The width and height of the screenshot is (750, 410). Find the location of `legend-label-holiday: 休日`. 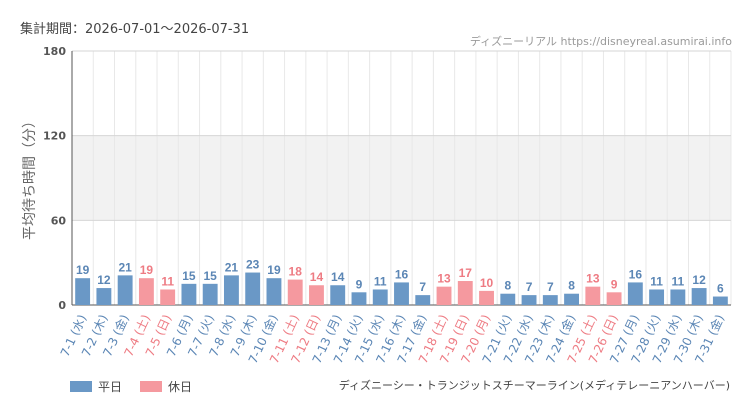

legend-label-holiday: 休日 is located at coordinates (180, 387).